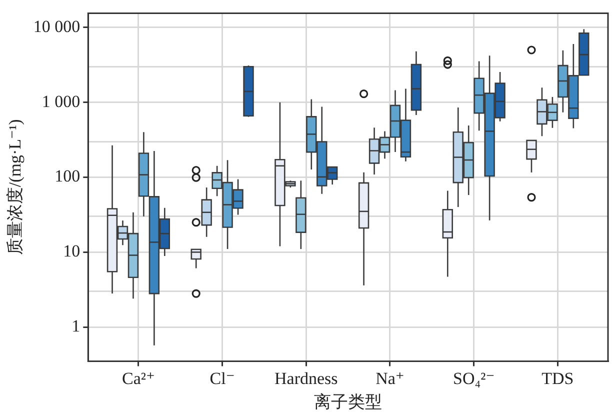  What do you see at coordinates (61, 101) in the screenshot?
I see `y-tick-label: 1 000` at bounding box center [61, 101].